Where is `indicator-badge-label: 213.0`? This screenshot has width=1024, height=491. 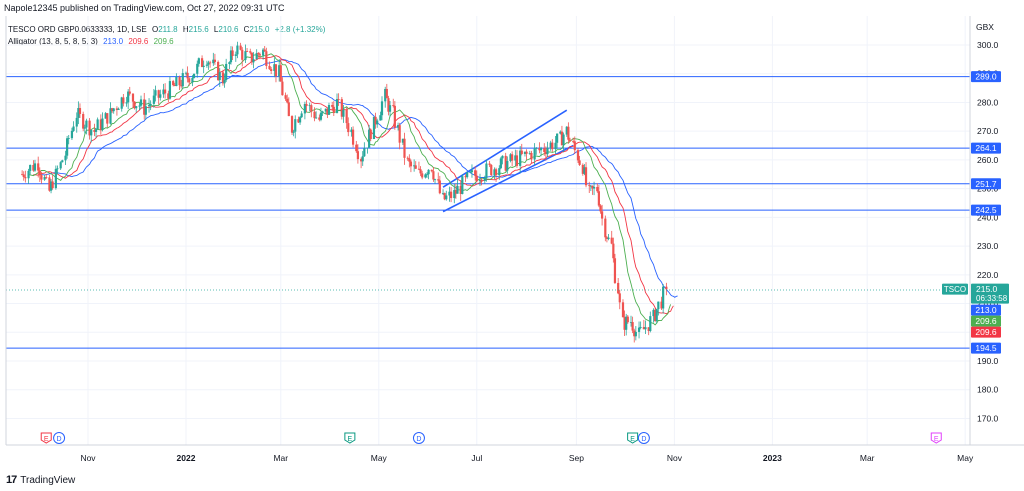
indicator-badge-label: 213.0 is located at coordinates (986, 310).